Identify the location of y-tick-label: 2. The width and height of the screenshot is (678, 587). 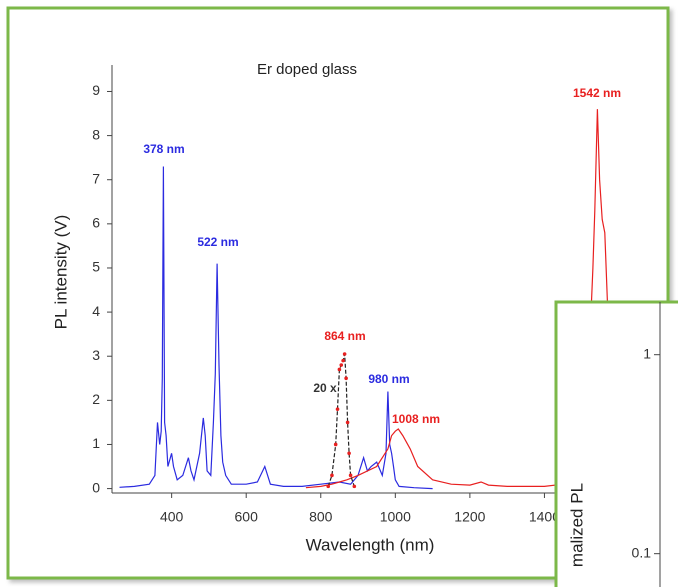
(96, 399).